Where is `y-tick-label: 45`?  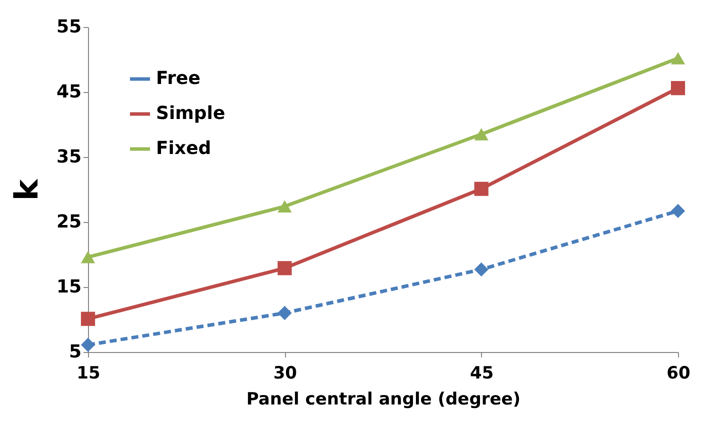
y-tick-label: 45 is located at coordinates (69, 92).